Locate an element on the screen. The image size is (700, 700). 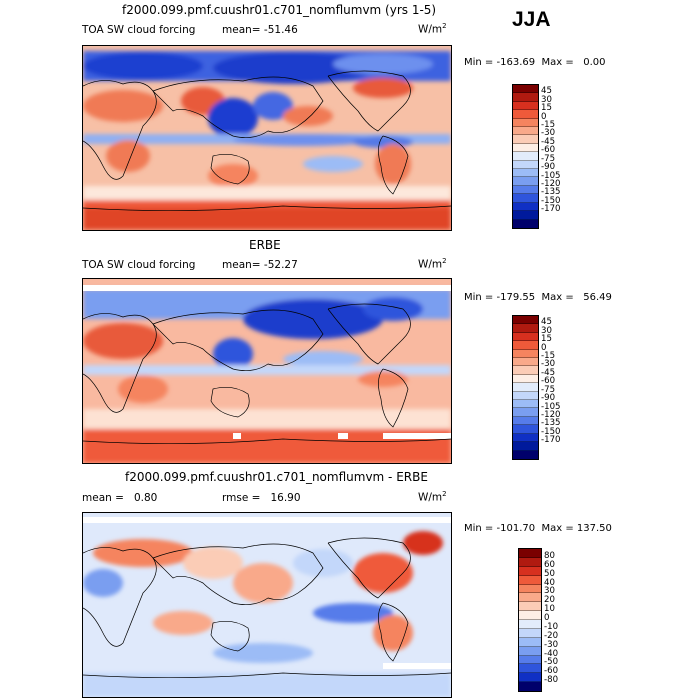
panel3-mean-value: 0.80 is located at coordinates (145, 498).